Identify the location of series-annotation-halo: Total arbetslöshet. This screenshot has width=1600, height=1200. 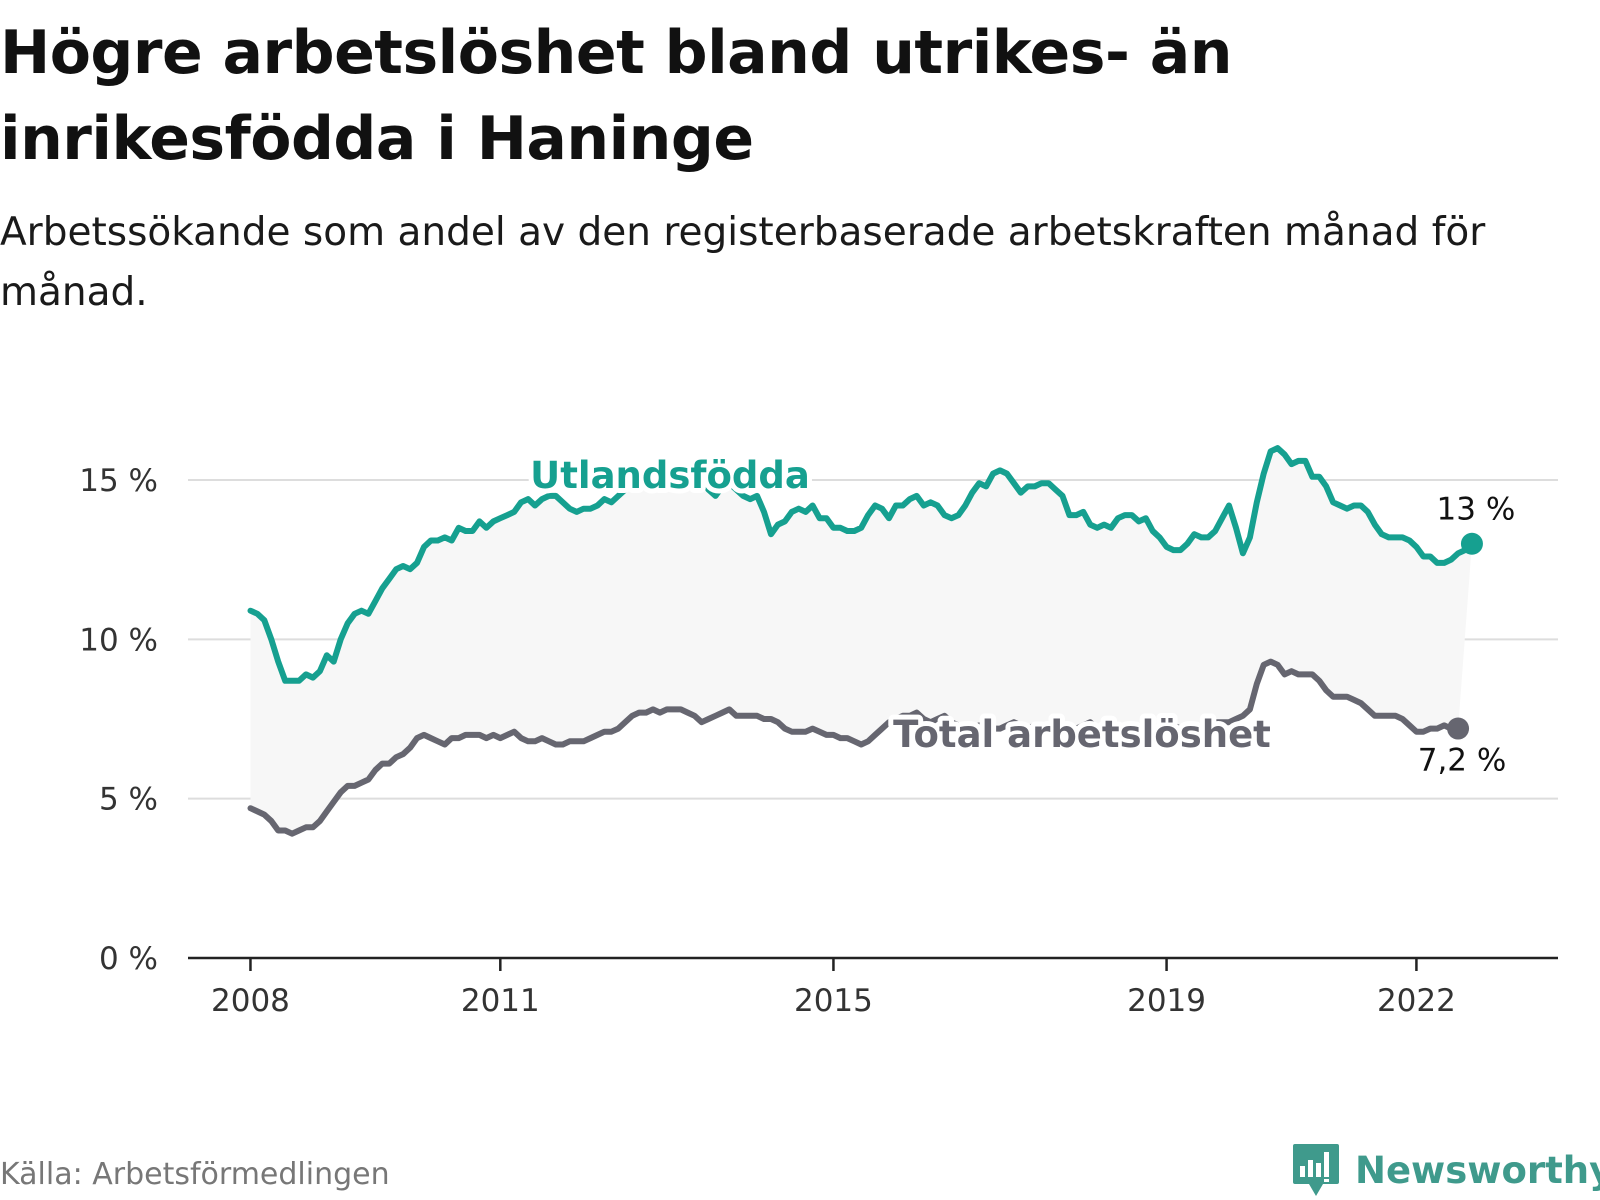
(1082, 734).